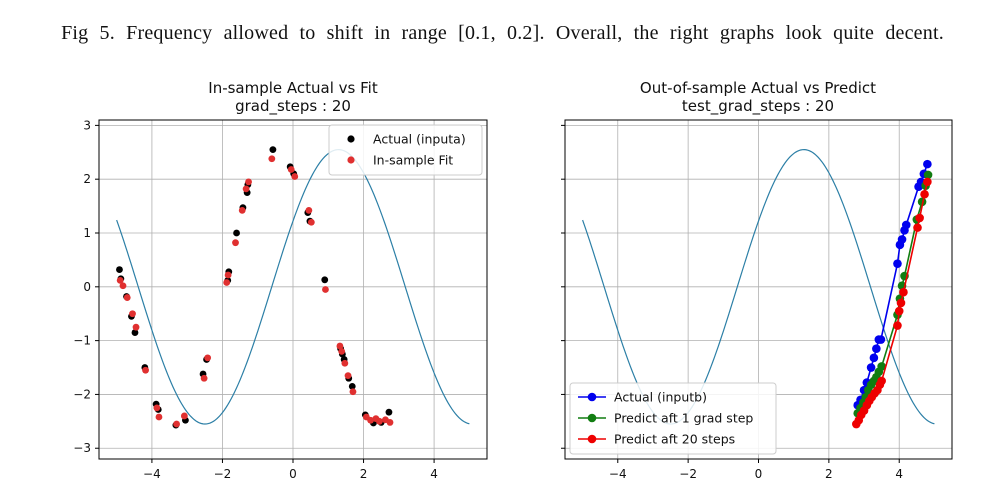  What do you see at coordinates (293, 88) in the screenshot?
I see `left-chart-title-line1: In-sample Actual vs Fit` at bounding box center [293, 88].